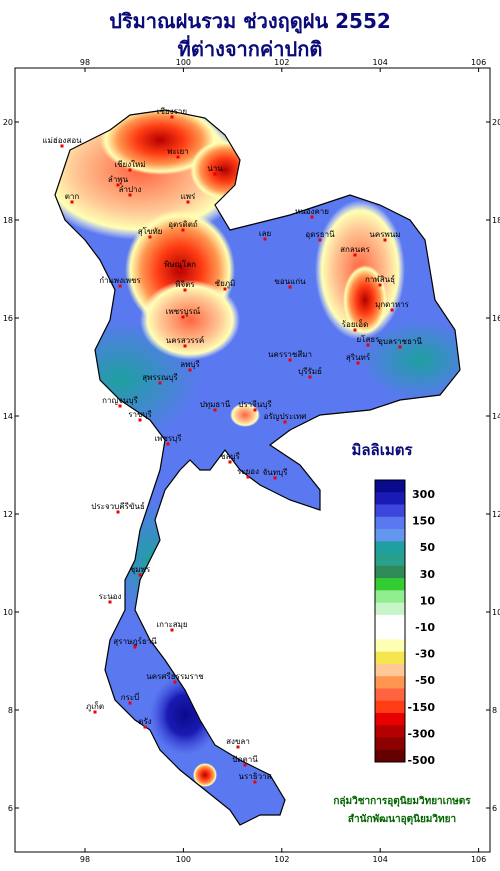  What do you see at coordinates (285, 416) in the screenshot?
I see `province-label: อรัญประเทศ` at bounding box center [285, 416].